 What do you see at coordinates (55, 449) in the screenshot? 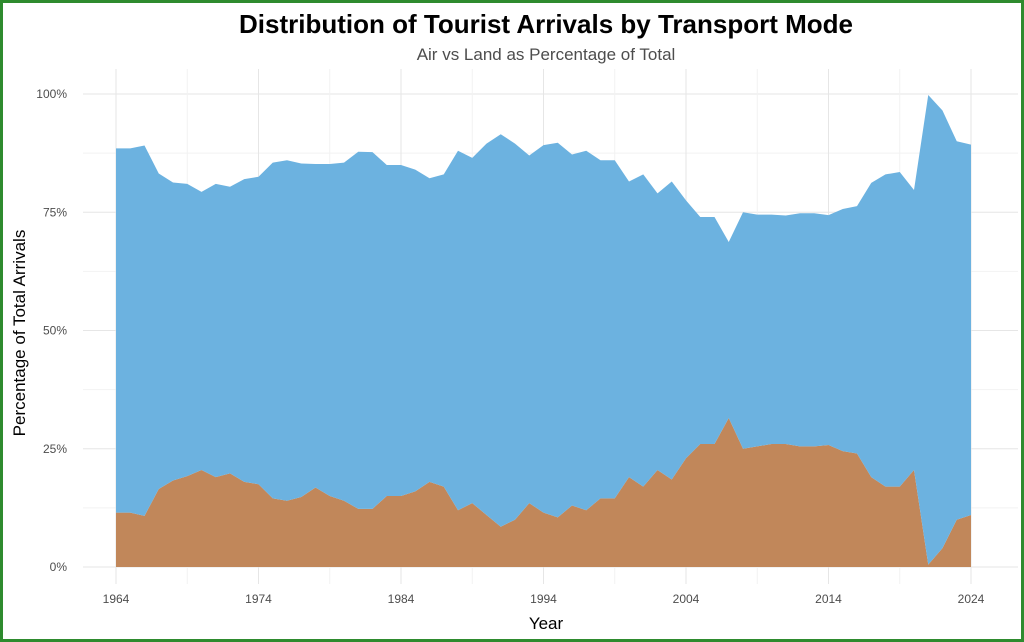
I see `y-tick-label: 25%` at bounding box center [55, 449].